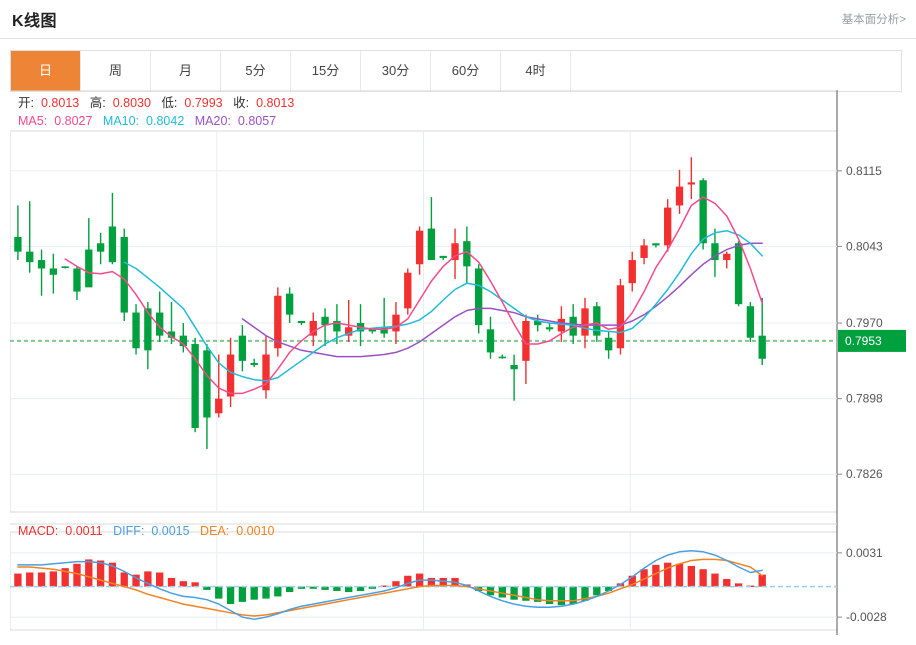  I want to click on page-title: K线图, so click(35, 21).